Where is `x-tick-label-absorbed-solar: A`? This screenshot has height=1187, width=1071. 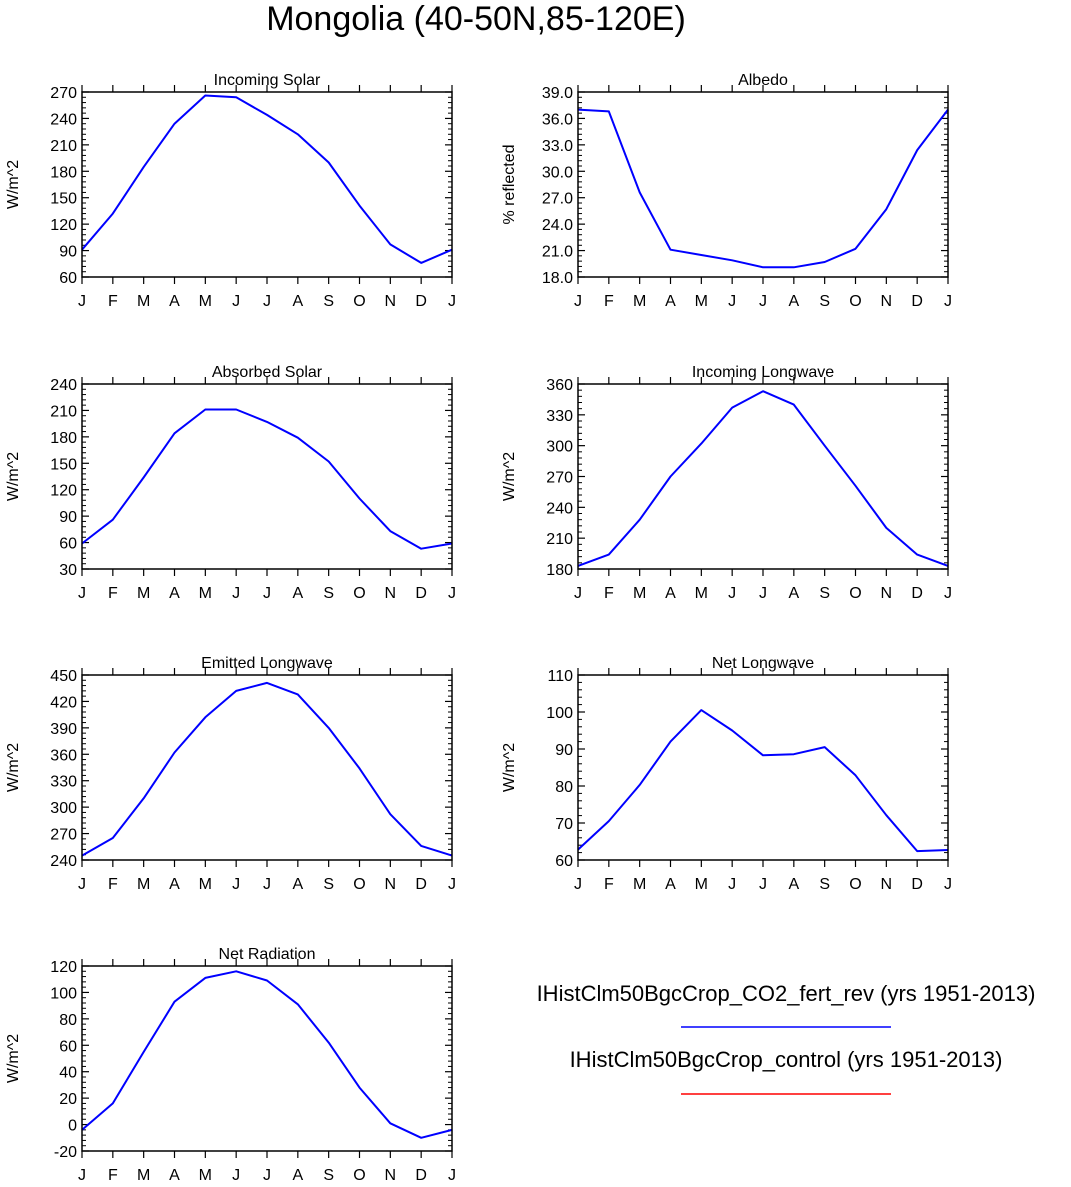
x-tick-label-absorbed-solar: A is located at coordinates (297, 593).